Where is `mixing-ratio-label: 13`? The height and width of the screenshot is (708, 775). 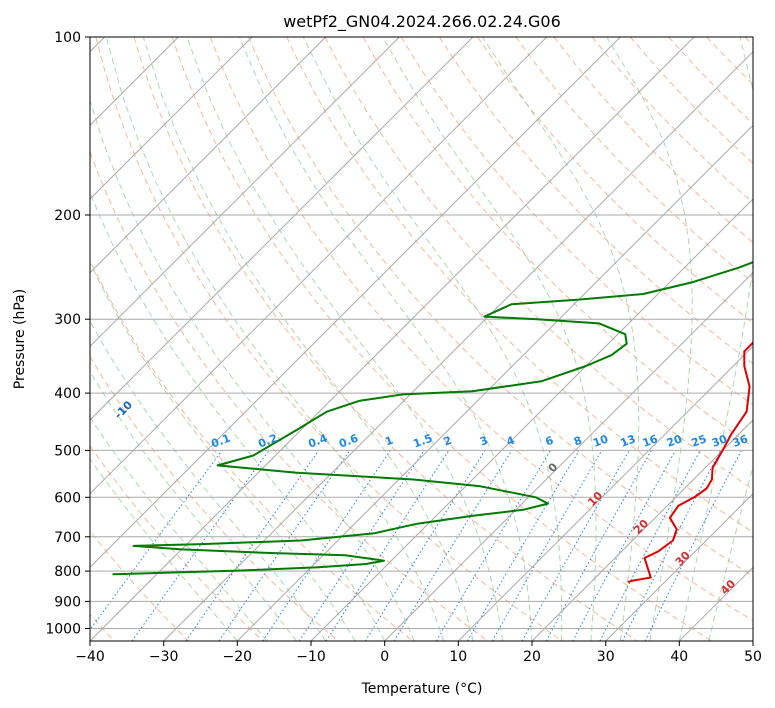 mixing-ratio-label: 13 is located at coordinates (628, 440).